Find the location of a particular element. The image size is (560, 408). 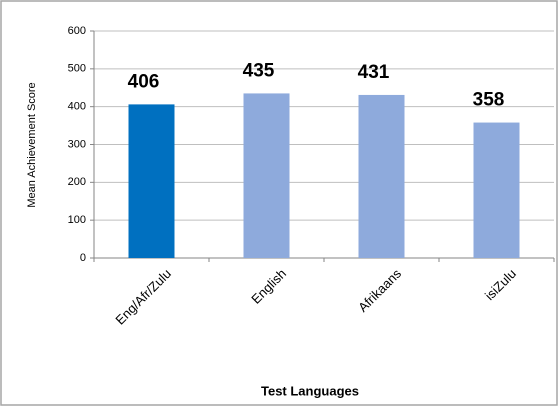

y-tick-label: 600 is located at coordinates (77, 31).